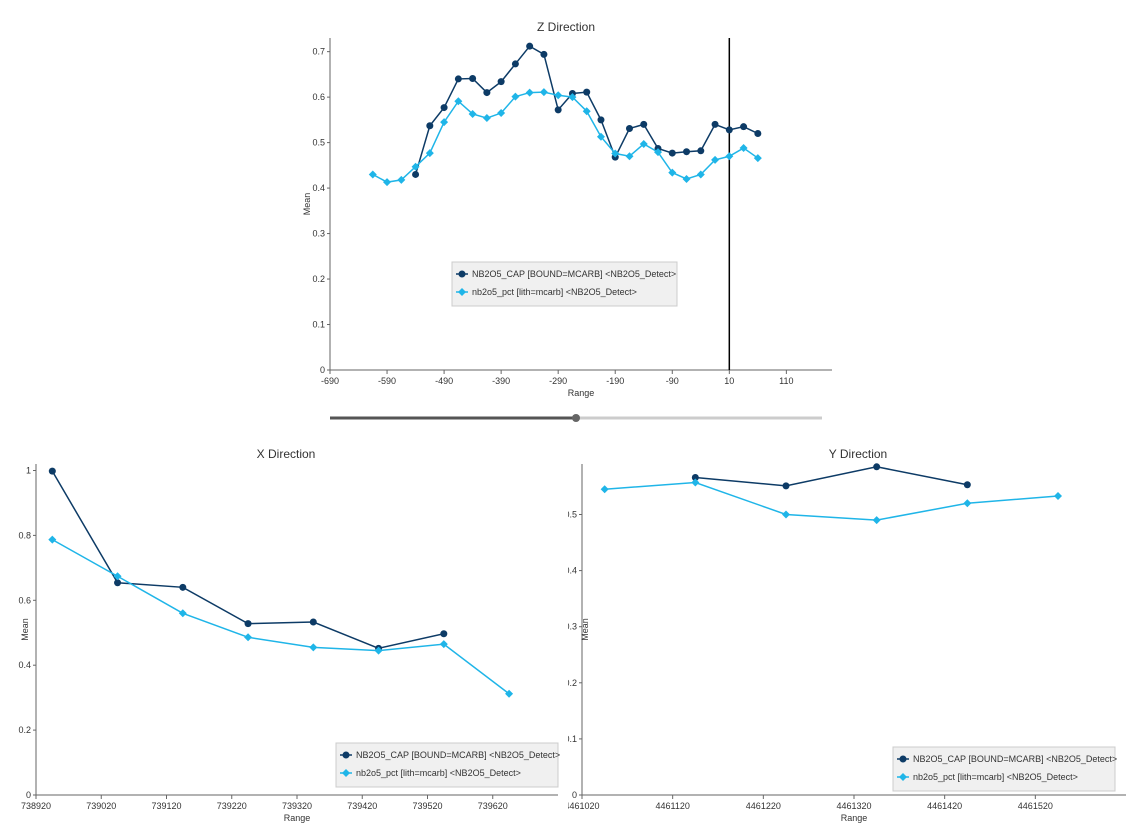 The image size is (1136, 834). Describe the element at coordinates (858, 454) in the screenshot. I see `chart-title: Y Direction` at that location.